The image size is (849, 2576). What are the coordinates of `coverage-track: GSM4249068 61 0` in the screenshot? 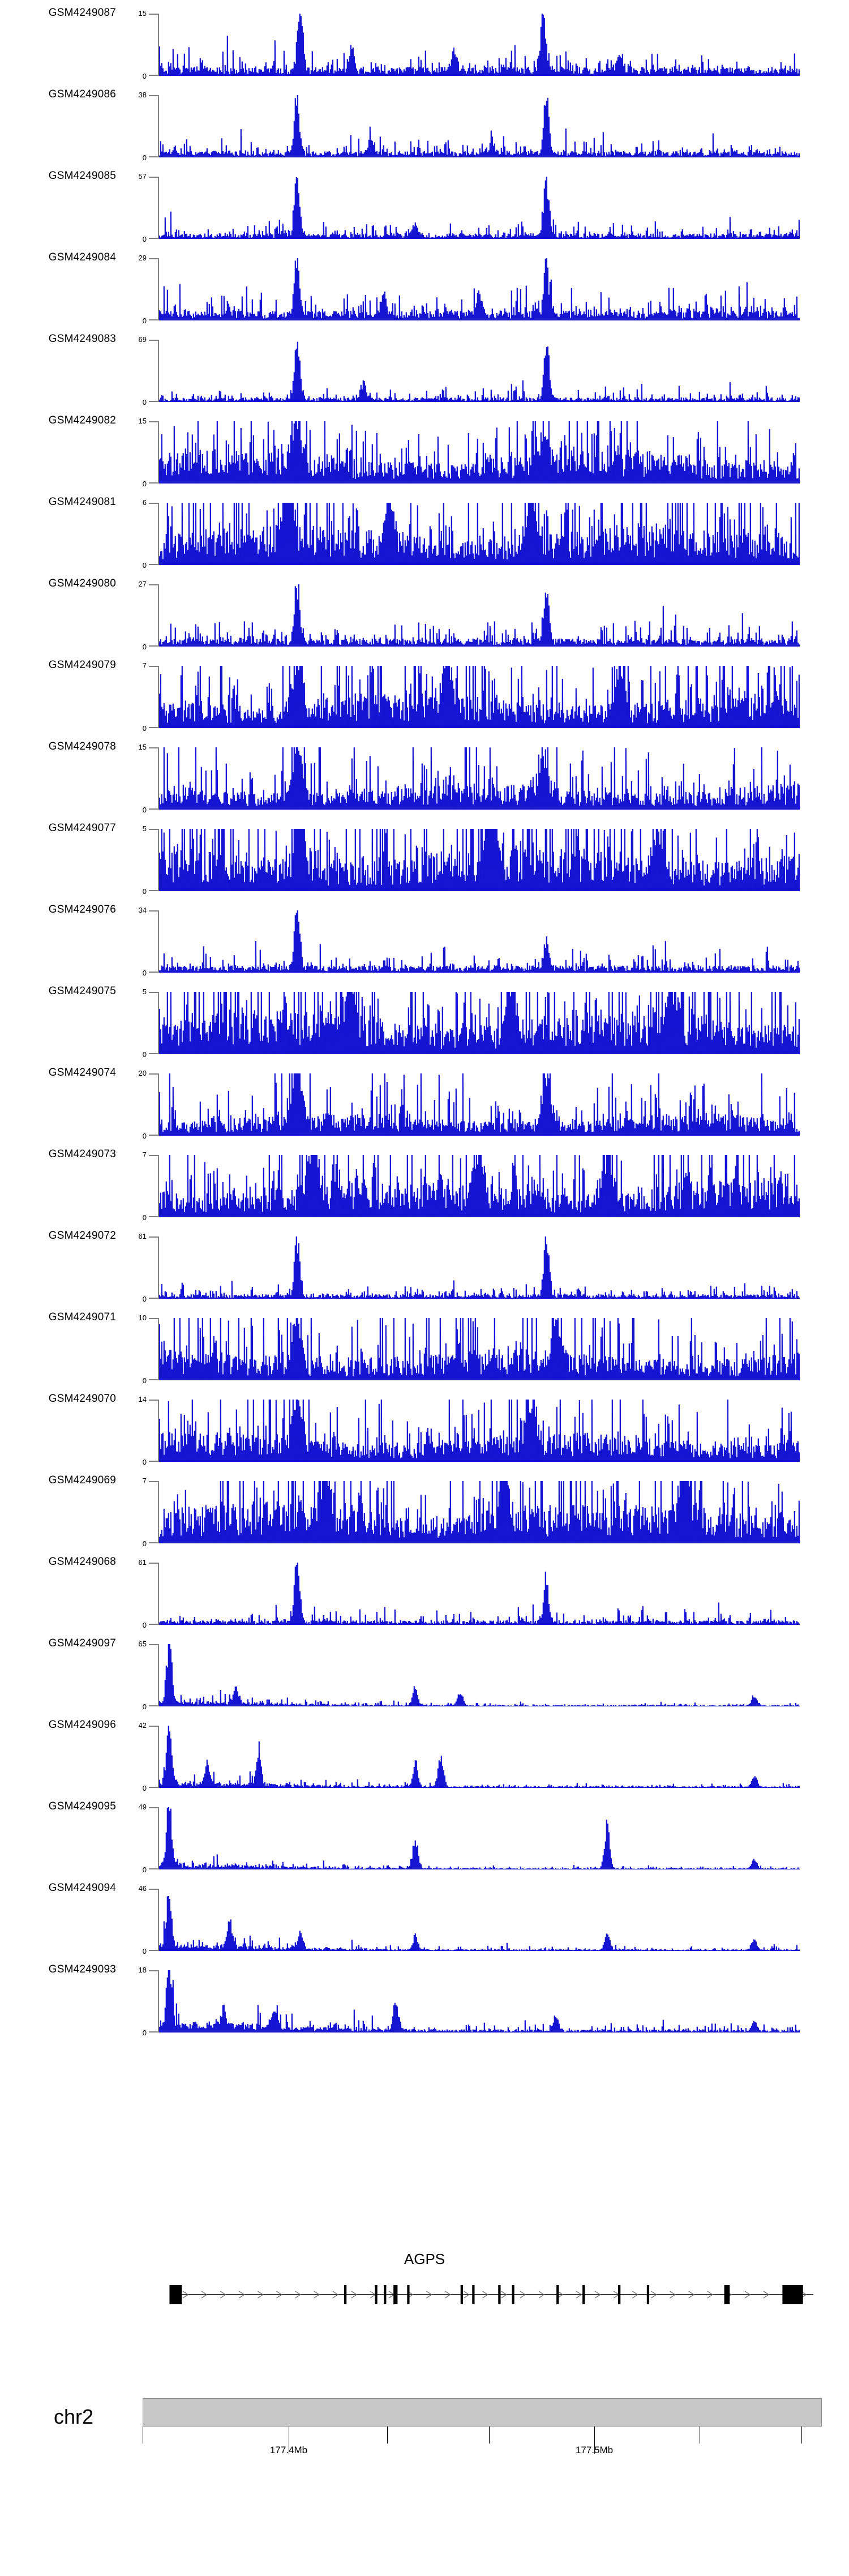 It's located at (424, 1590).